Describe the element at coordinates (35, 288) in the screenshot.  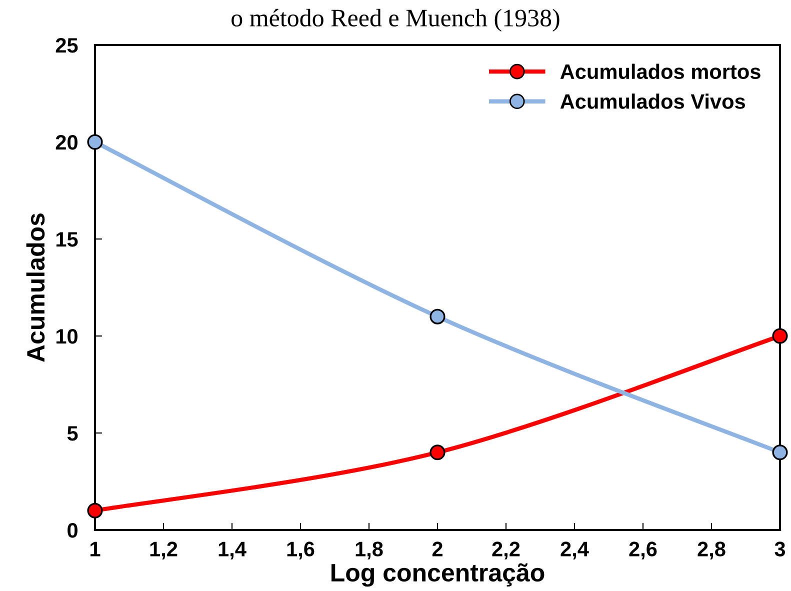
I see `y-axis-title: Acumulados` at that location.